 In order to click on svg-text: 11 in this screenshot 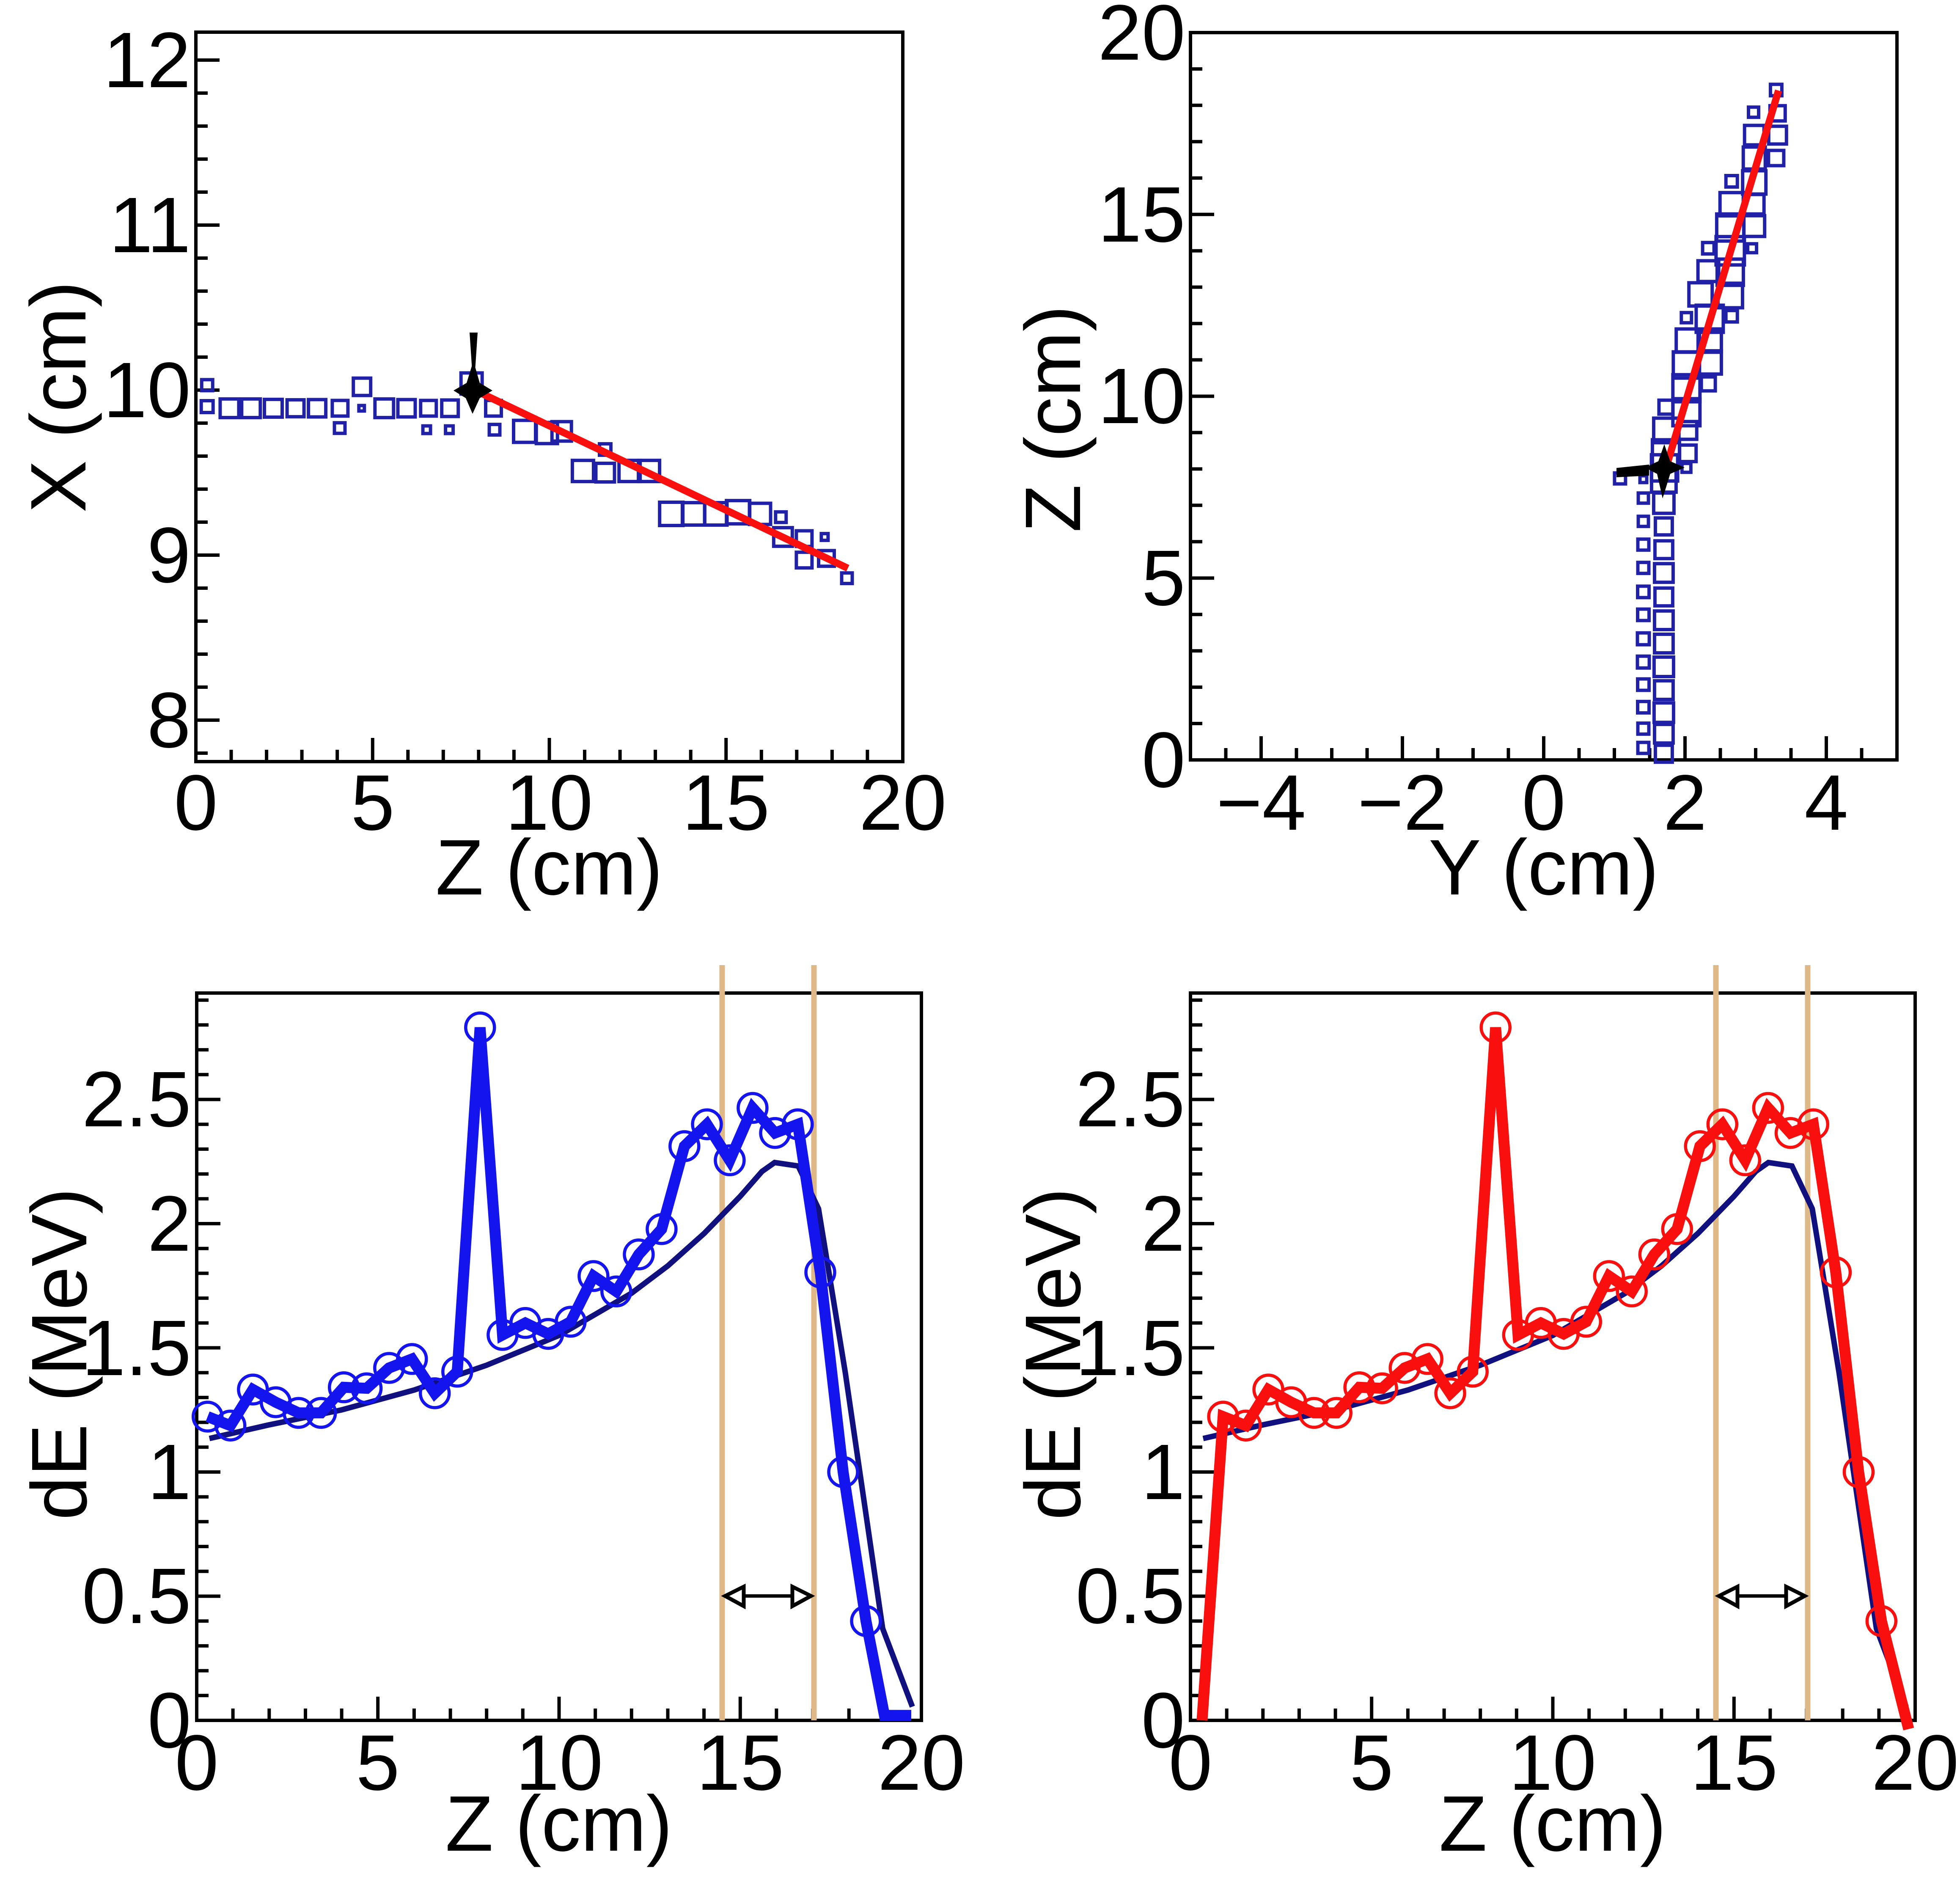, I will do `click(150, 226)`.